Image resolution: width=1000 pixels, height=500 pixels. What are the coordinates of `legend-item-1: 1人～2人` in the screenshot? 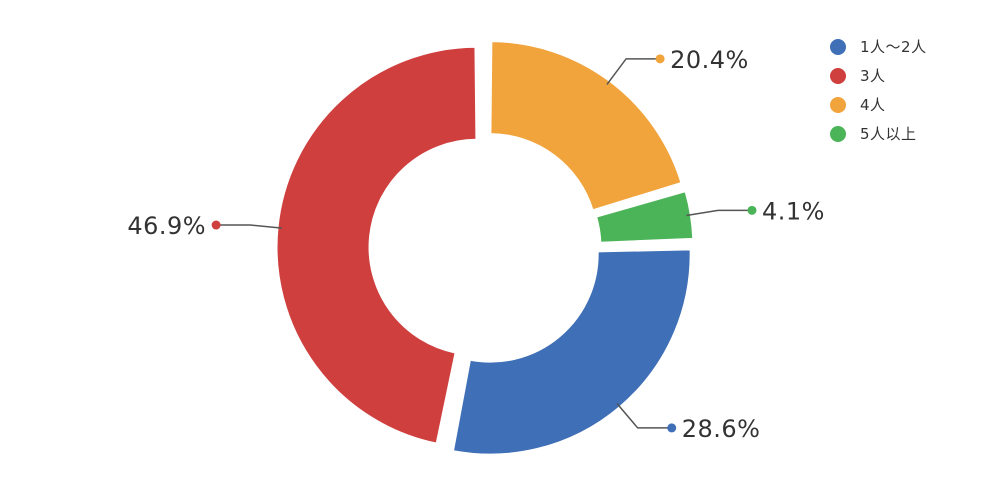 It's located at (910, 46).